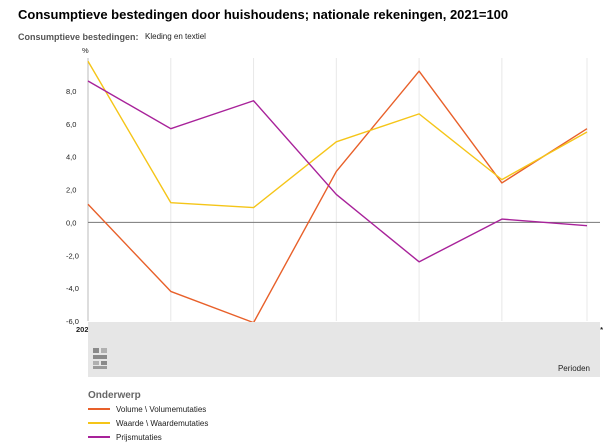 This screenshot has width=605, height=445. I want to click on legend-item: Prijsmutaties, so click(125, 439).